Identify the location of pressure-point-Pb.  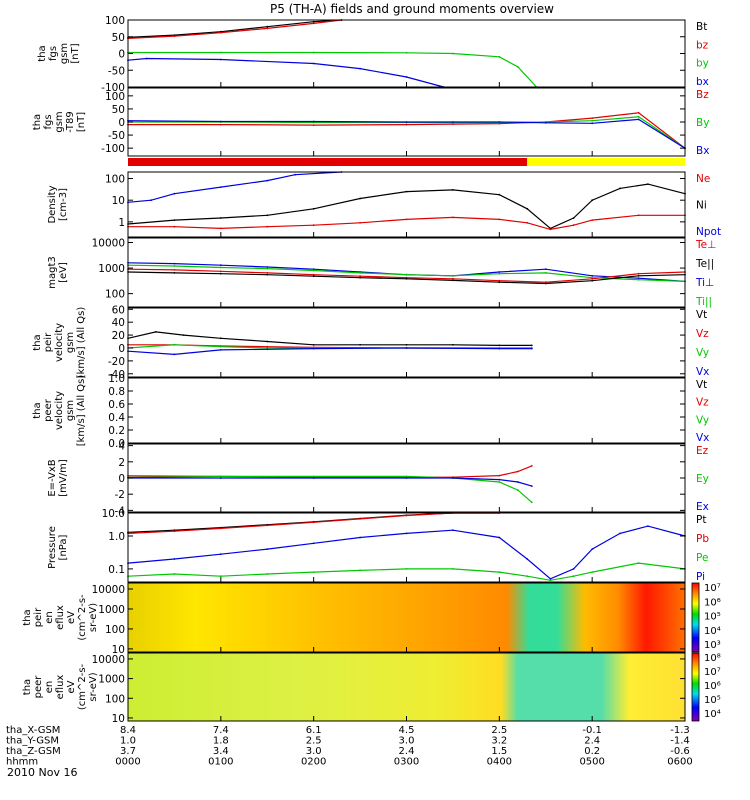
(267, 525).